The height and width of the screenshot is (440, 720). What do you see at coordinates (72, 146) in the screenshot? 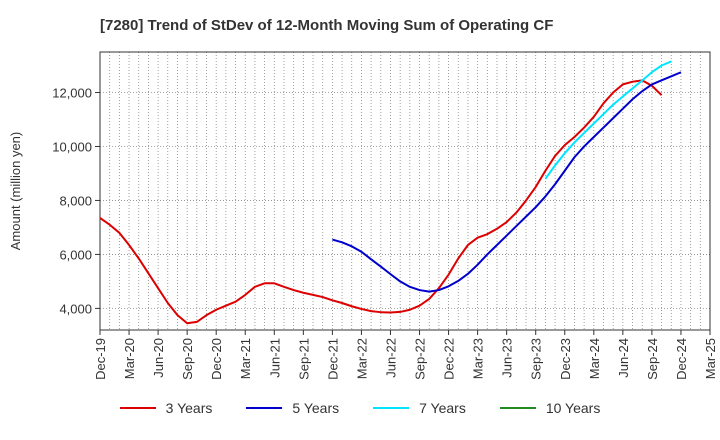
I see `y-tick-label: 10,000` at bounding box center [72, 146].